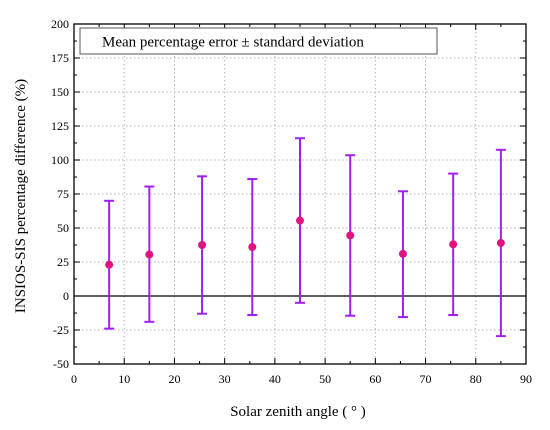 The image size is (550, 430). Describe the element at coordinates (74, 379) in the screenshot. I see `x-tick-label: 0` at that location.